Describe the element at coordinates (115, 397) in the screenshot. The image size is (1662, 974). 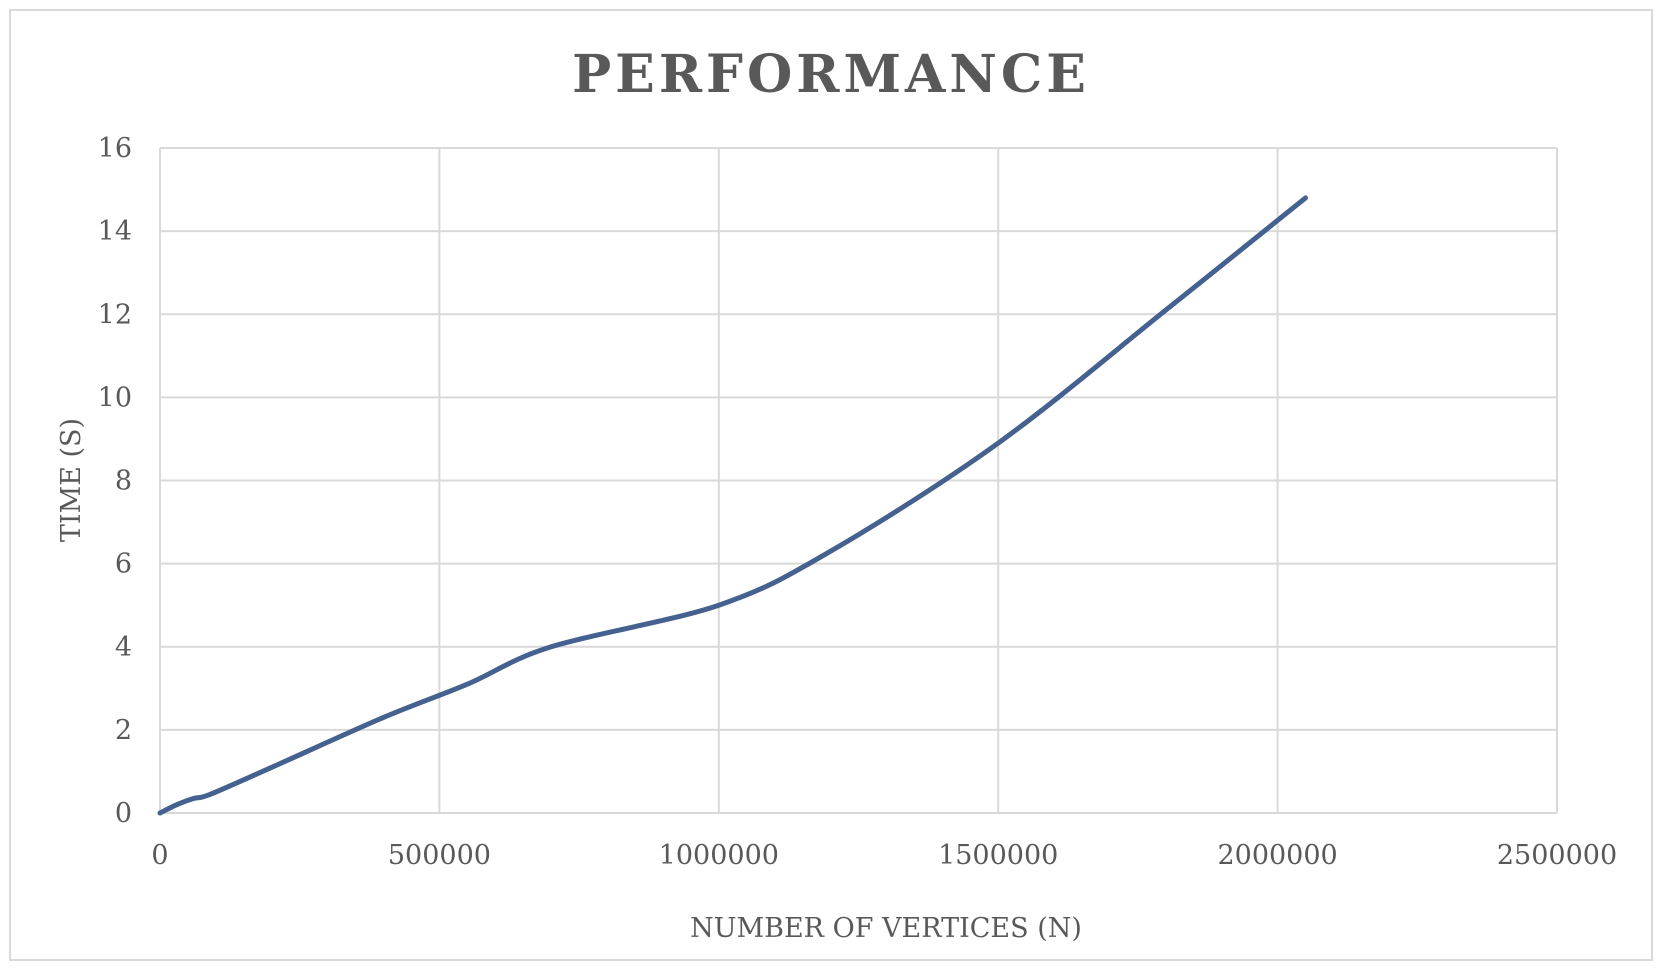
I see `y-tick-label: 10` at that location.